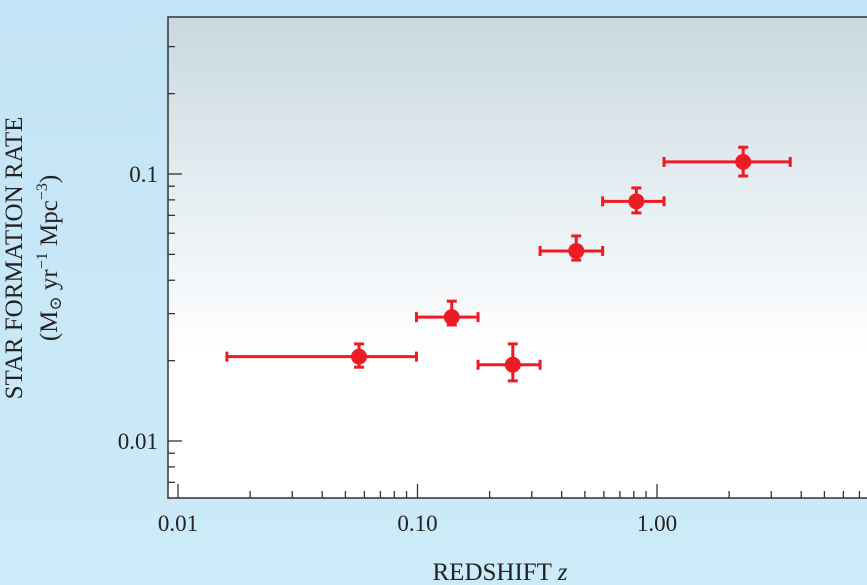 This screenshot has width=867, height=585. Describe the element at coordinates (14, 258) in the screenshot. I see `y-axis-label-line1: STAR FORMATION RATE` at that location.